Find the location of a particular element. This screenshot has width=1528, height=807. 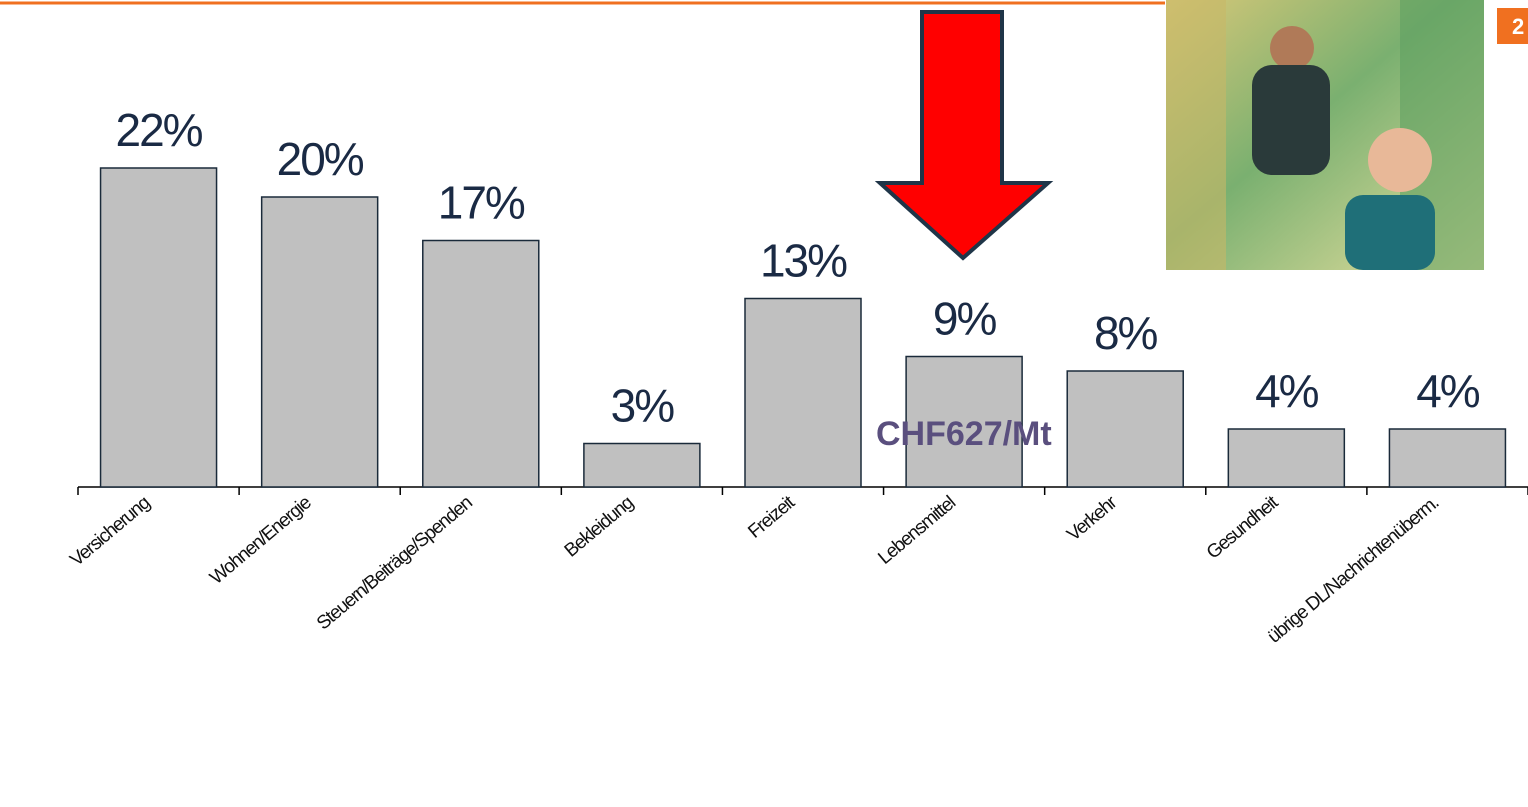

value-label: 9% is located at coordinates (965, 319).